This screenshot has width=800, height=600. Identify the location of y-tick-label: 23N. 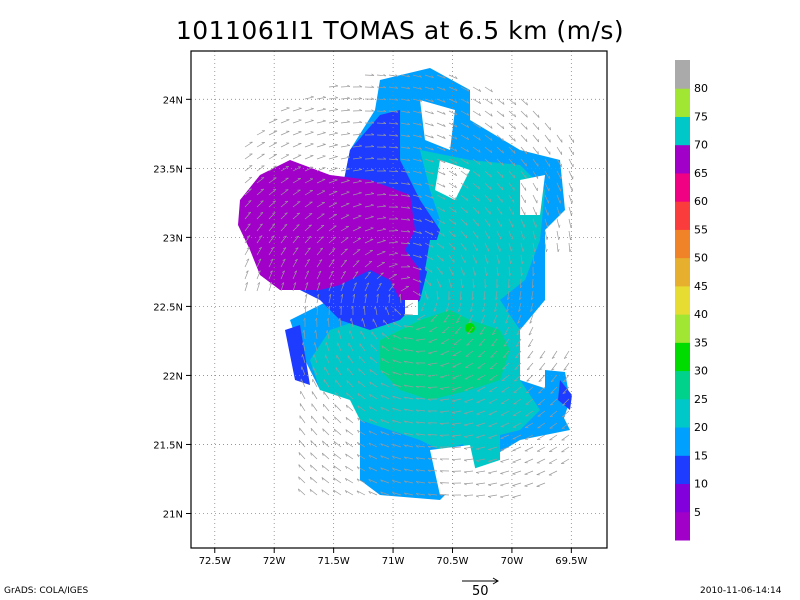
(173, 238).